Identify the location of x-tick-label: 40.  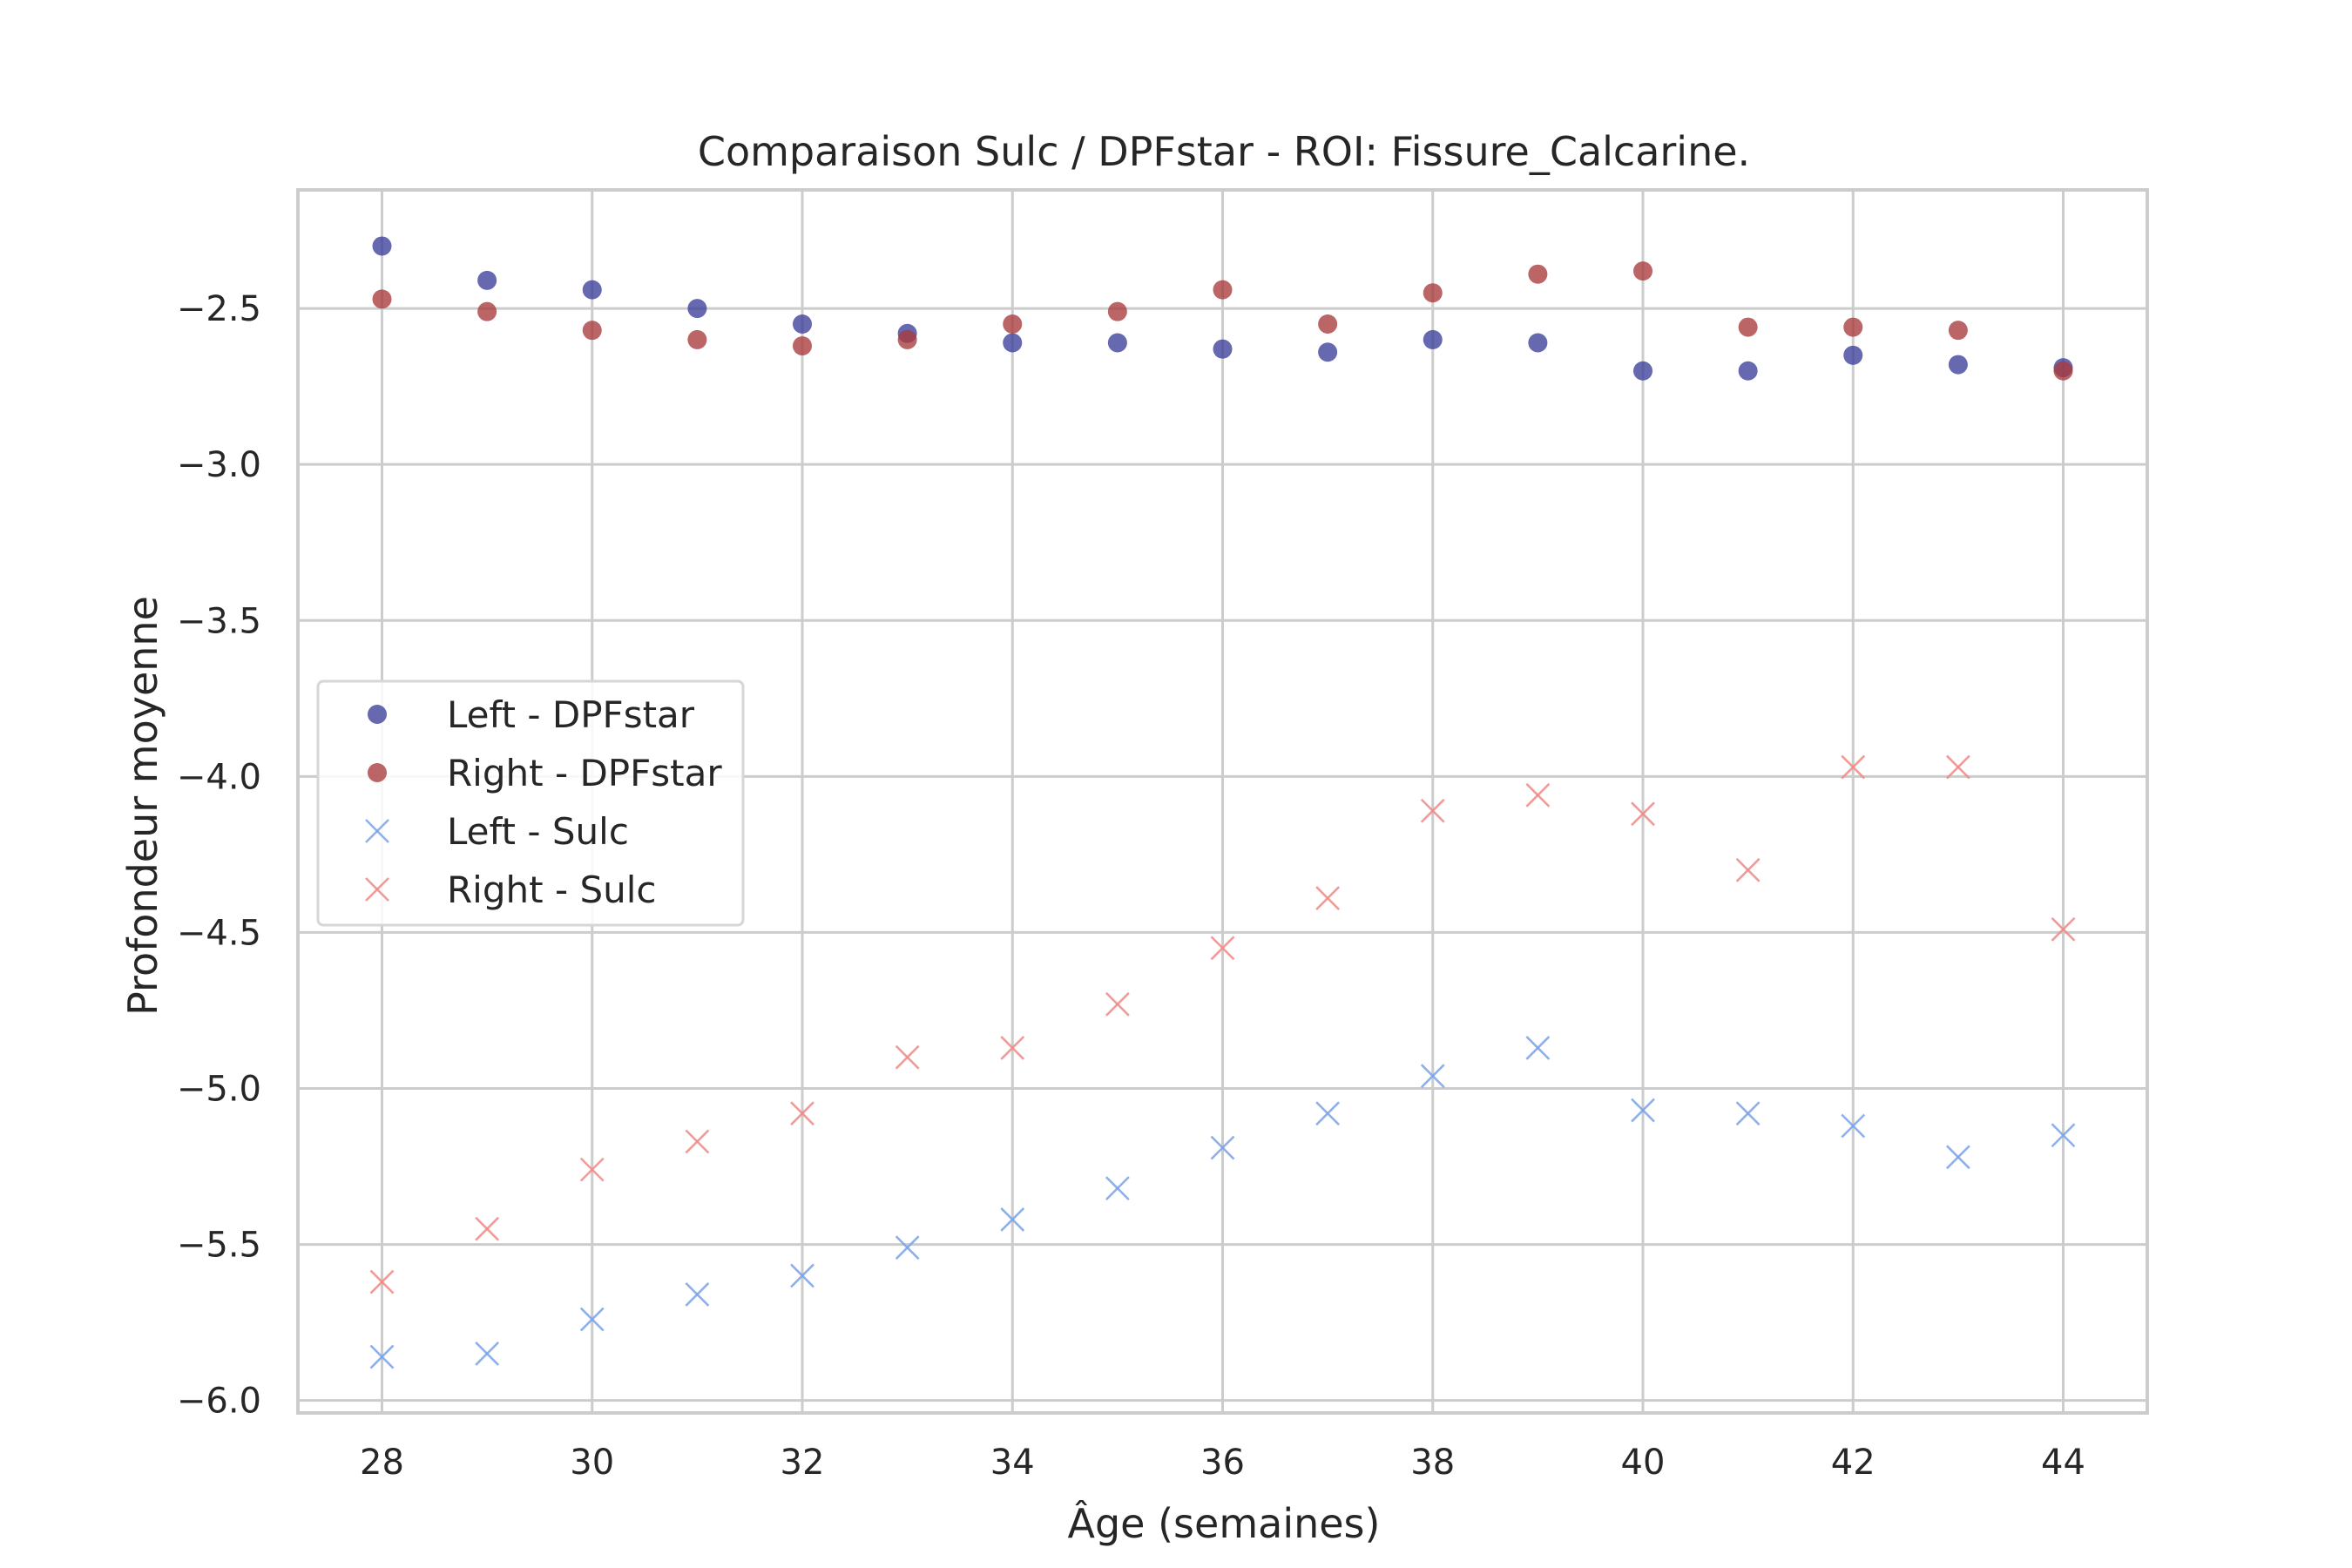
(1644, 1463).